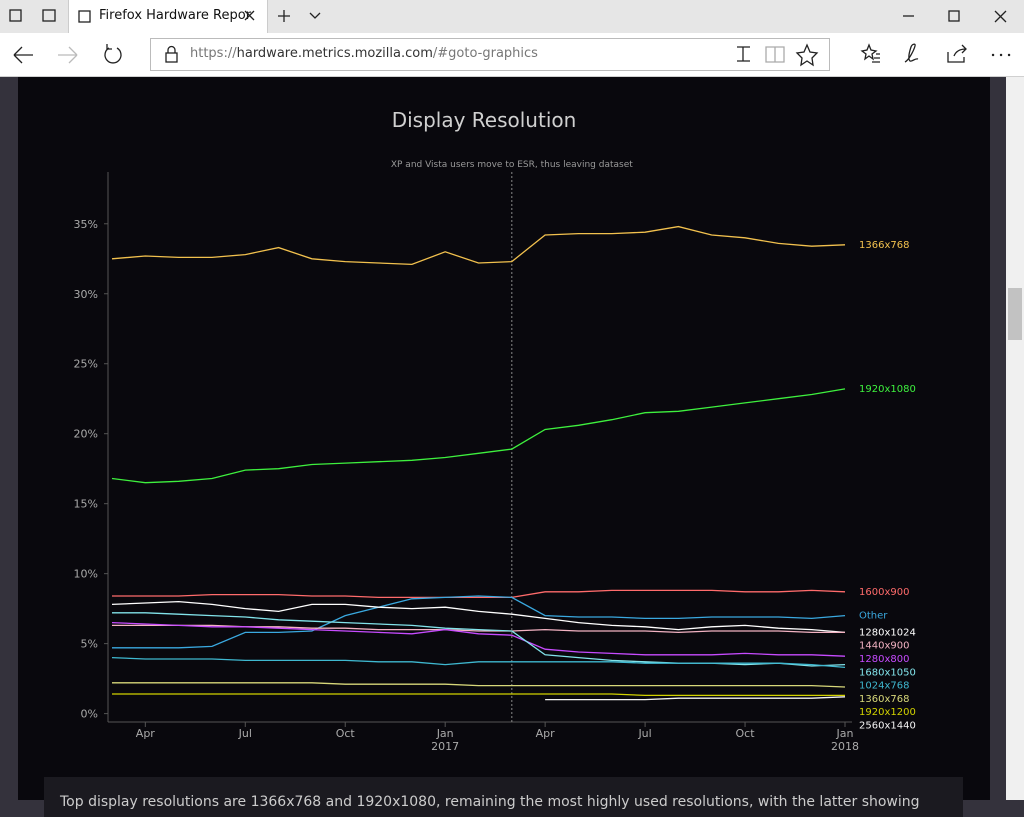 This screenshot has width=1024, height=817. I want to click on legend-label: Other, so click(873, 616).